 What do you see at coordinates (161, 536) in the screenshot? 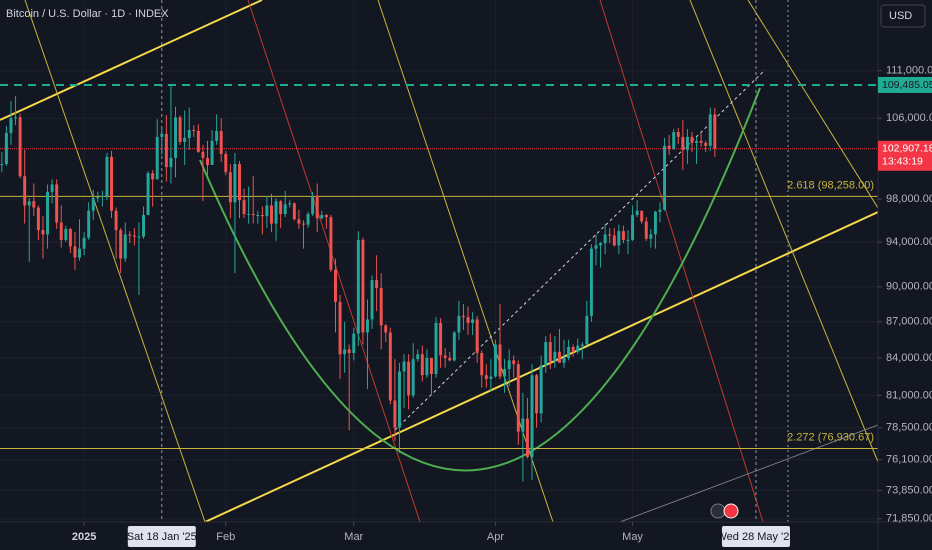
I see `crosshair-label-box` at bounding box center [161, 536].